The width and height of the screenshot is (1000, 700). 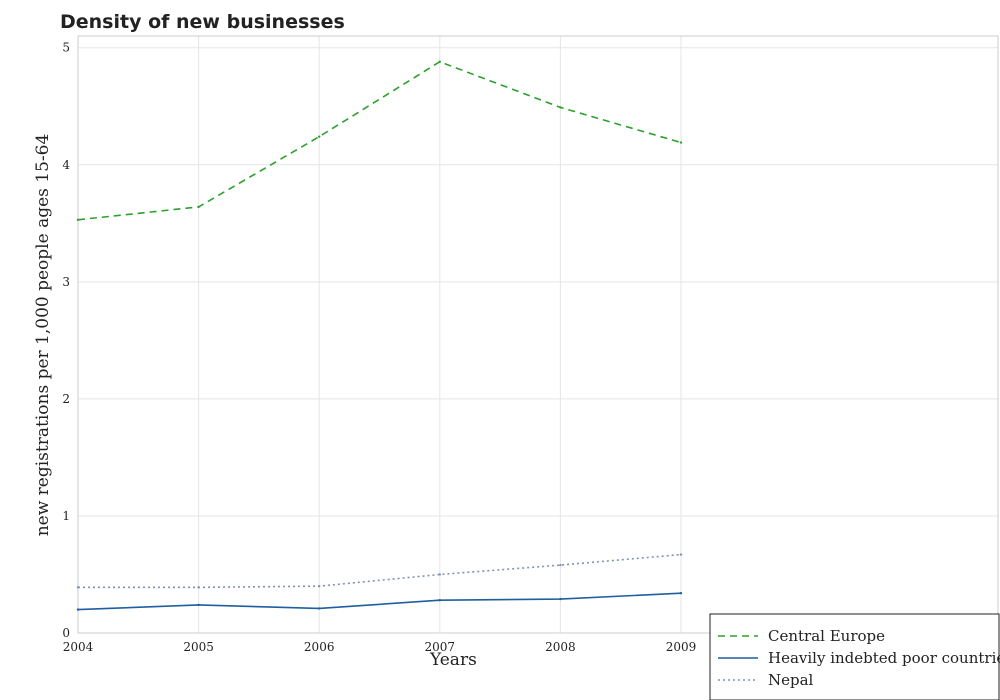 I want to click on x-tick-label: 2004, so click(x=78, y=647).